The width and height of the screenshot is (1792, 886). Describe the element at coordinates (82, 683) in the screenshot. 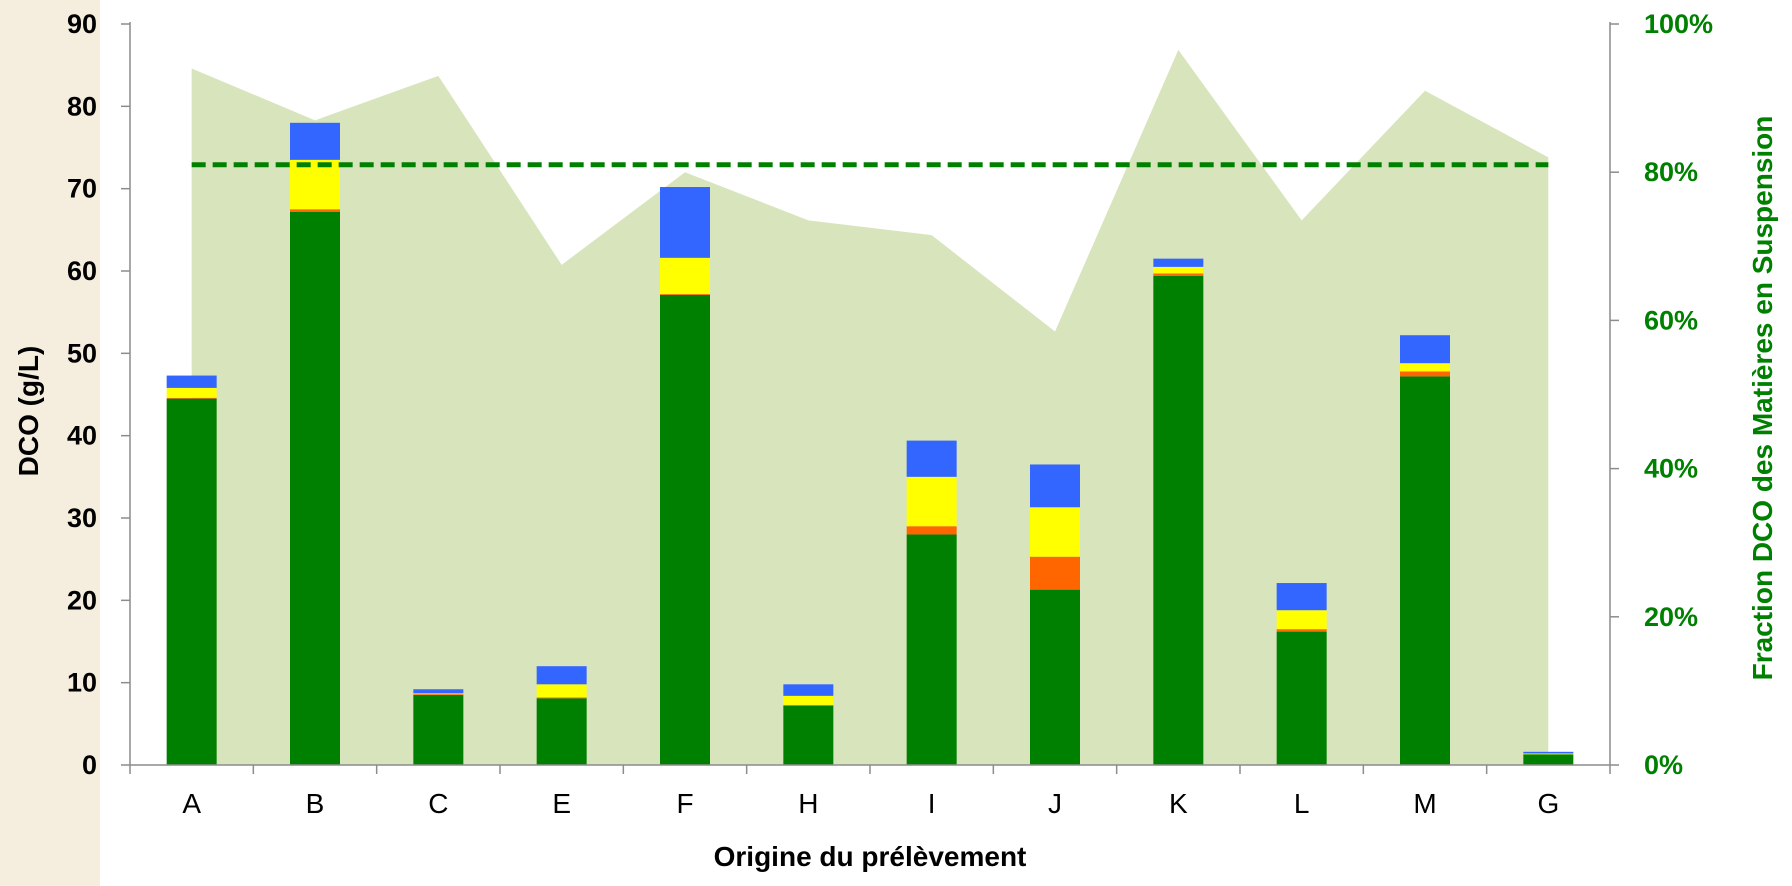

I see `y-tick-label: 10` at that location.